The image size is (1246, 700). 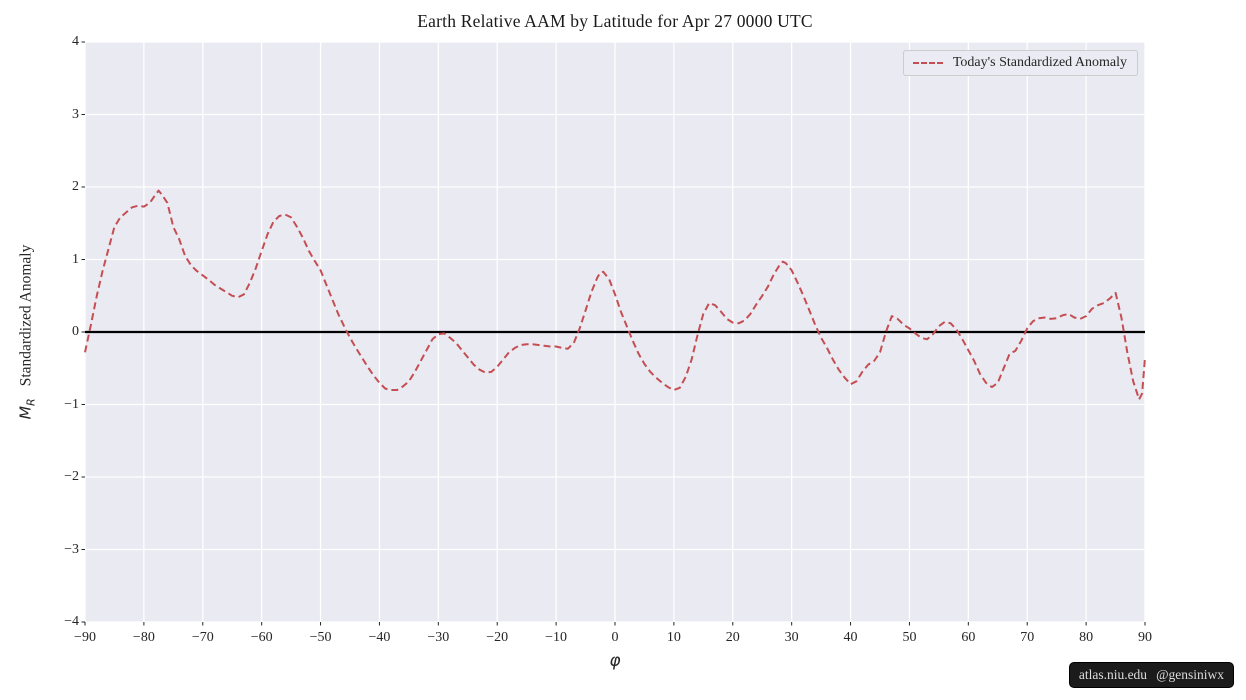 What do you see at coordinates (71, 476) in the screenshot?
I see `y-tick-label: −2` at bounding box center [71, 476].